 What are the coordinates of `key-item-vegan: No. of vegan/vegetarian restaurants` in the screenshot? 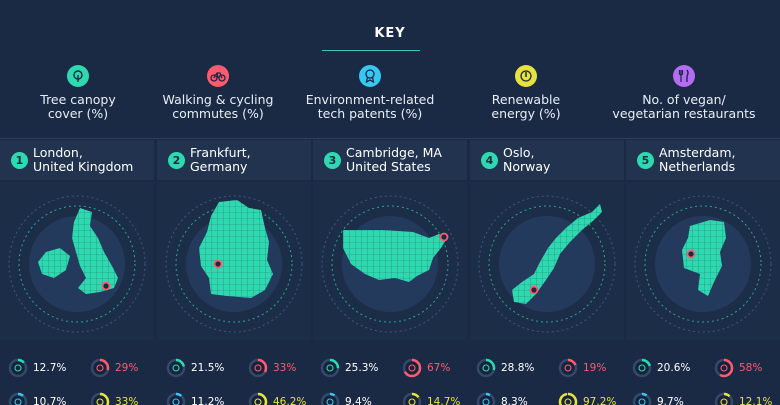 It's located at (684, 91).